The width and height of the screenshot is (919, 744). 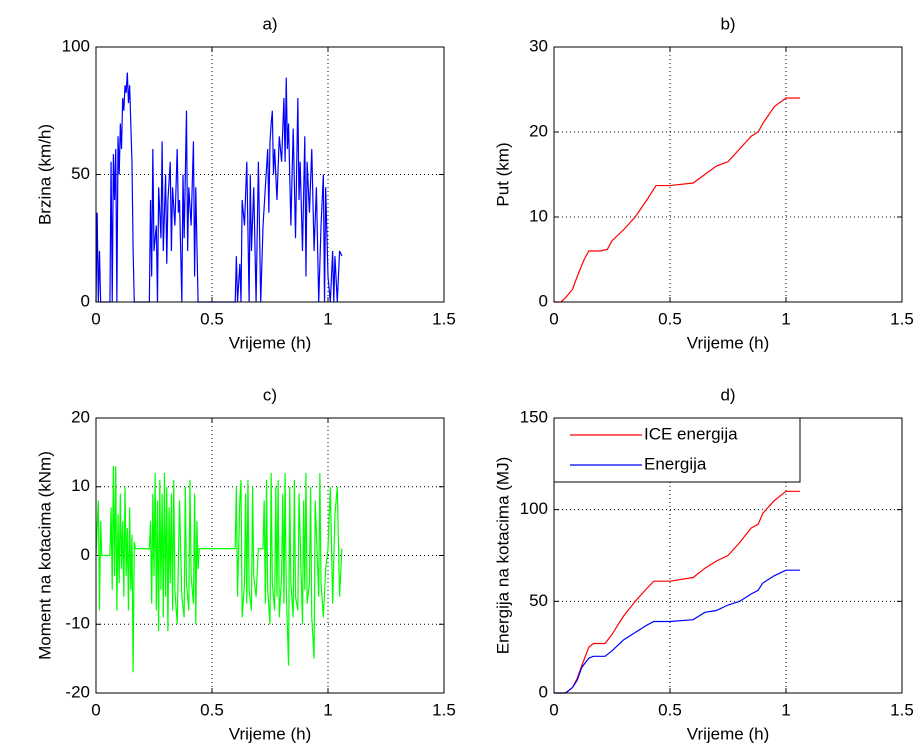 What do you see at coordinates (502, 555) in the screenshot?
I see `y-axis-label: Energija na kotacima (MJ)` at bounding box center [502, 555].